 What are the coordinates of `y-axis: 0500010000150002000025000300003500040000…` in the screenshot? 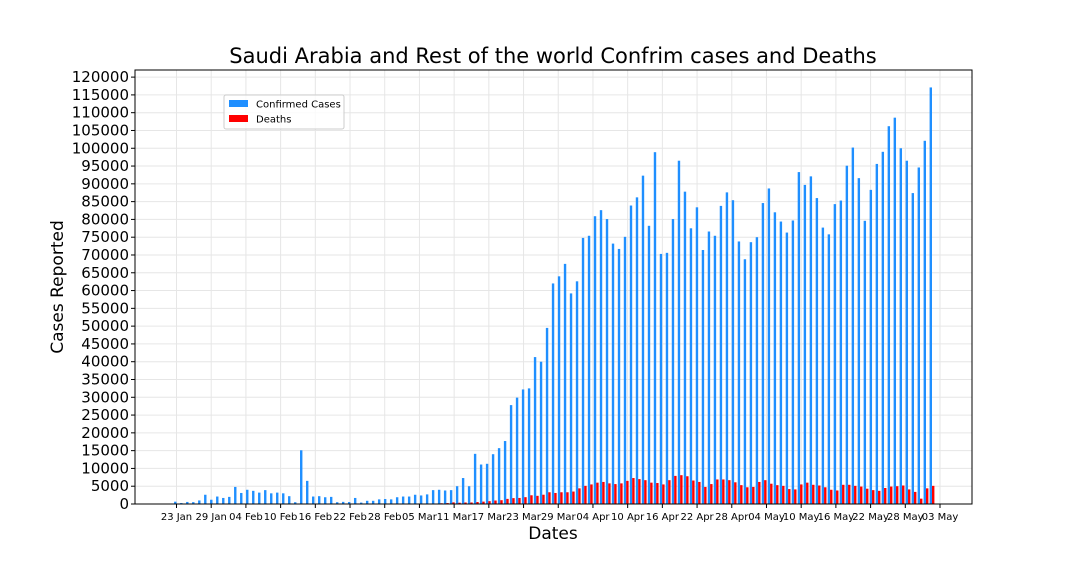 It's located at (103, 290).